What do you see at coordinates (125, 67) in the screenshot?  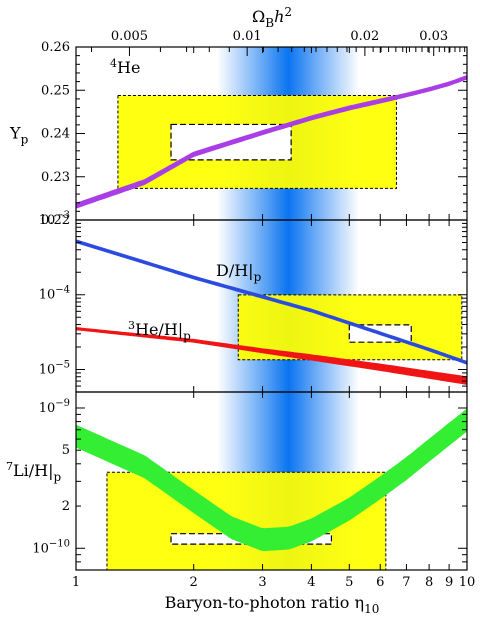 I see `helium-annotation: 4He` at bounding box center [125, 67].